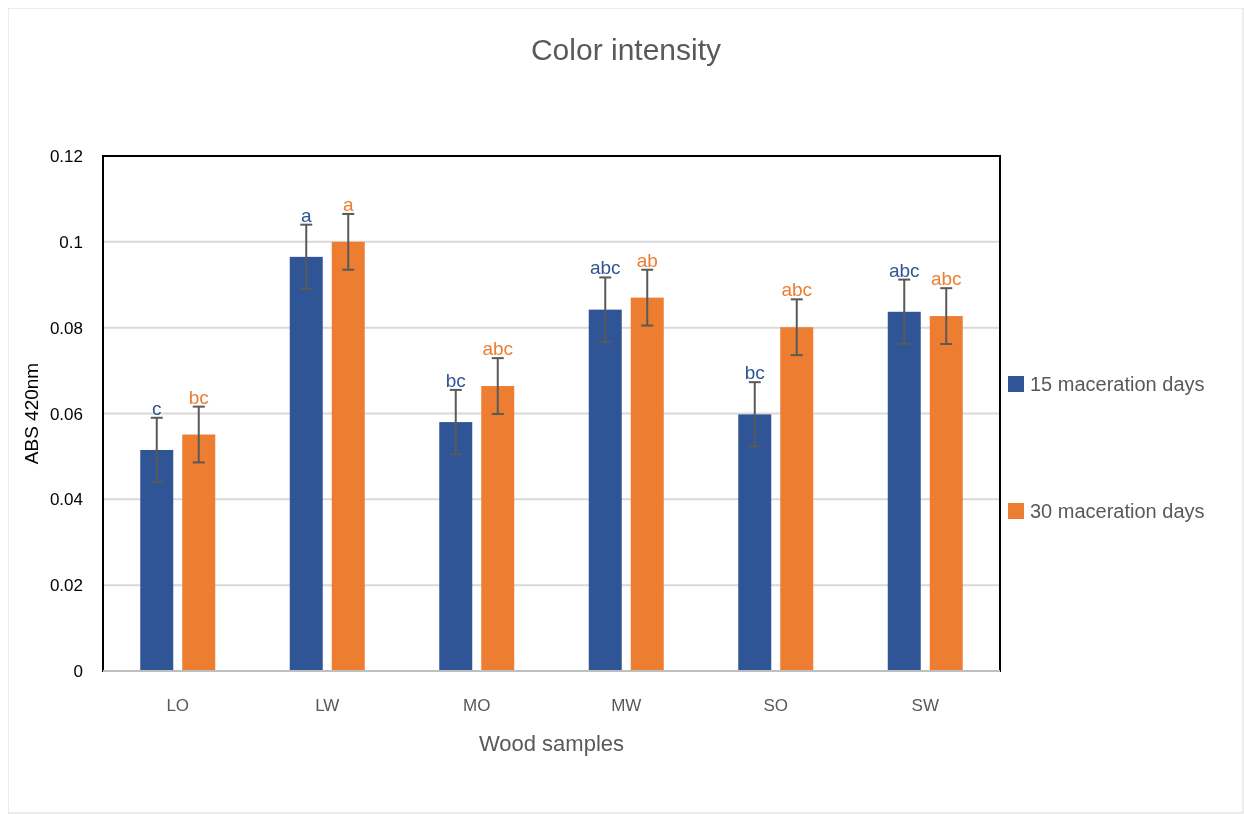 The width and height of the screenshot is (1244, 814). What do you see at coordinates (1117, 384) in the screenshot?
I see `legend-label: 15 maceration days` at bounding box center [1117, 384].